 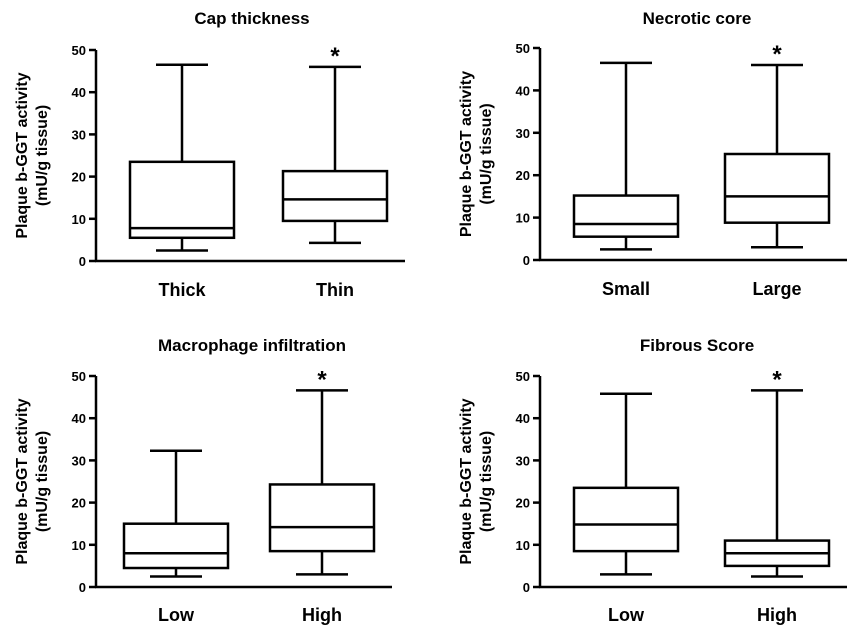 I want to click on box-large: *, so click(x=777, y=145).